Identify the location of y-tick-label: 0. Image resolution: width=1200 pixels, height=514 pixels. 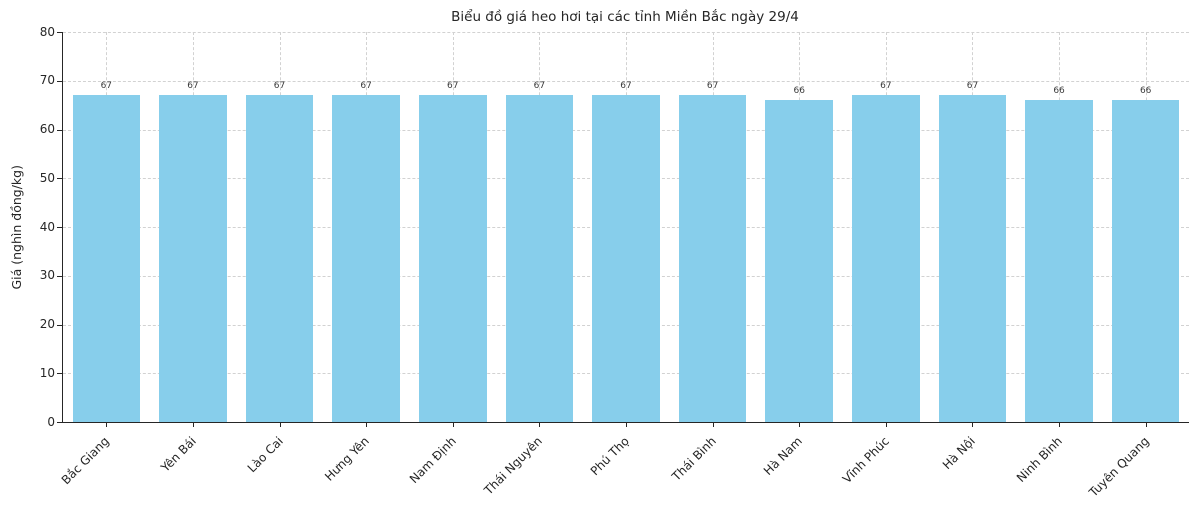
(51, 421).